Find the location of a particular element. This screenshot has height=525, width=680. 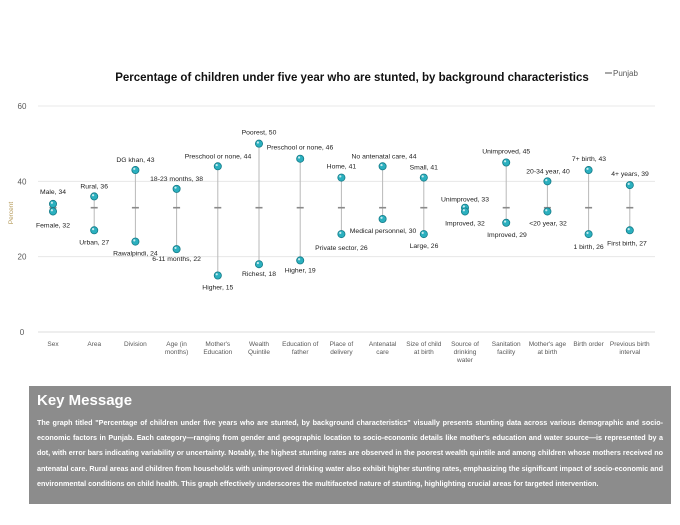

data-label-high: No antenatal care, 44 is located at coordinates (384, 156).